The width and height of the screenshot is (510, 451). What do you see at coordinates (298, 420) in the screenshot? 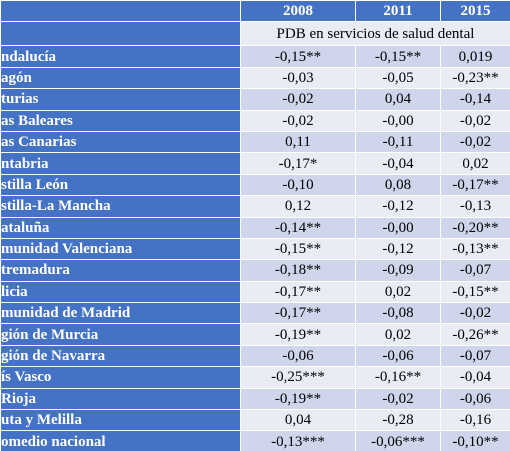
I see `value-cell: 0,04` at bounding box center [298, 420].